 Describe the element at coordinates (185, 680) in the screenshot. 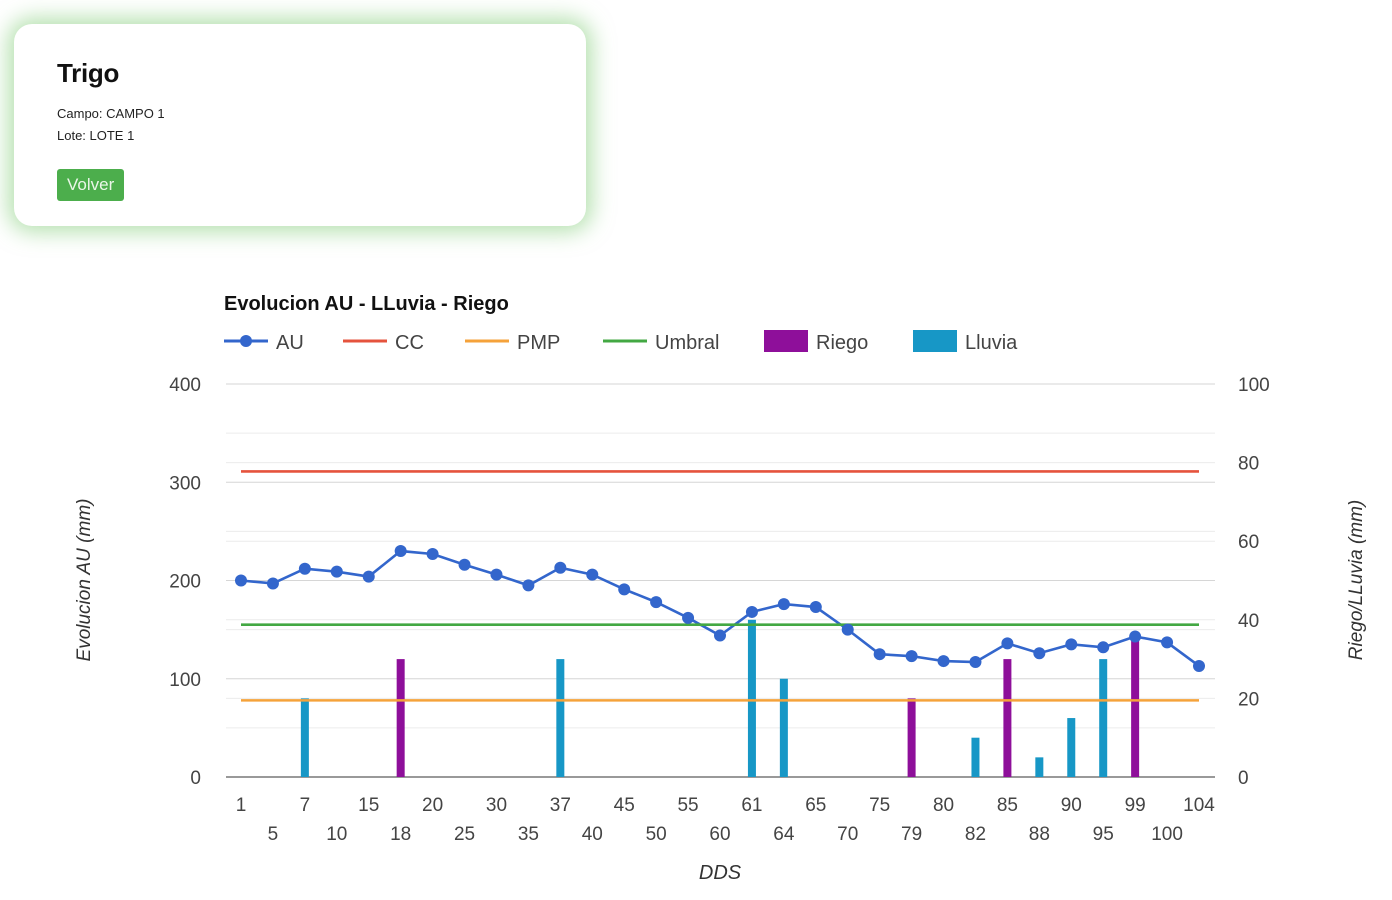

I see `y-left-tick-label: 100` at that location.